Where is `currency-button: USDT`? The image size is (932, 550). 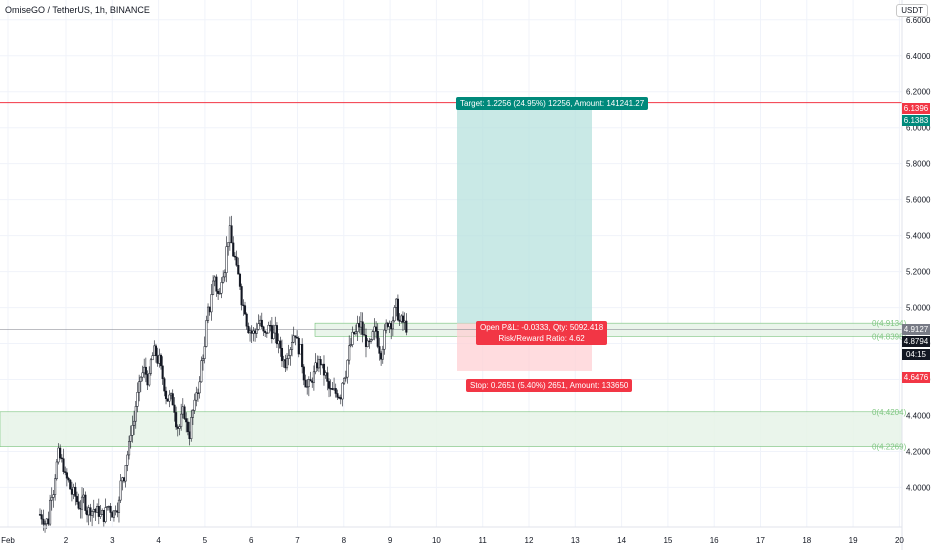 currency-button: USDT is located at coordinates (912, 10).